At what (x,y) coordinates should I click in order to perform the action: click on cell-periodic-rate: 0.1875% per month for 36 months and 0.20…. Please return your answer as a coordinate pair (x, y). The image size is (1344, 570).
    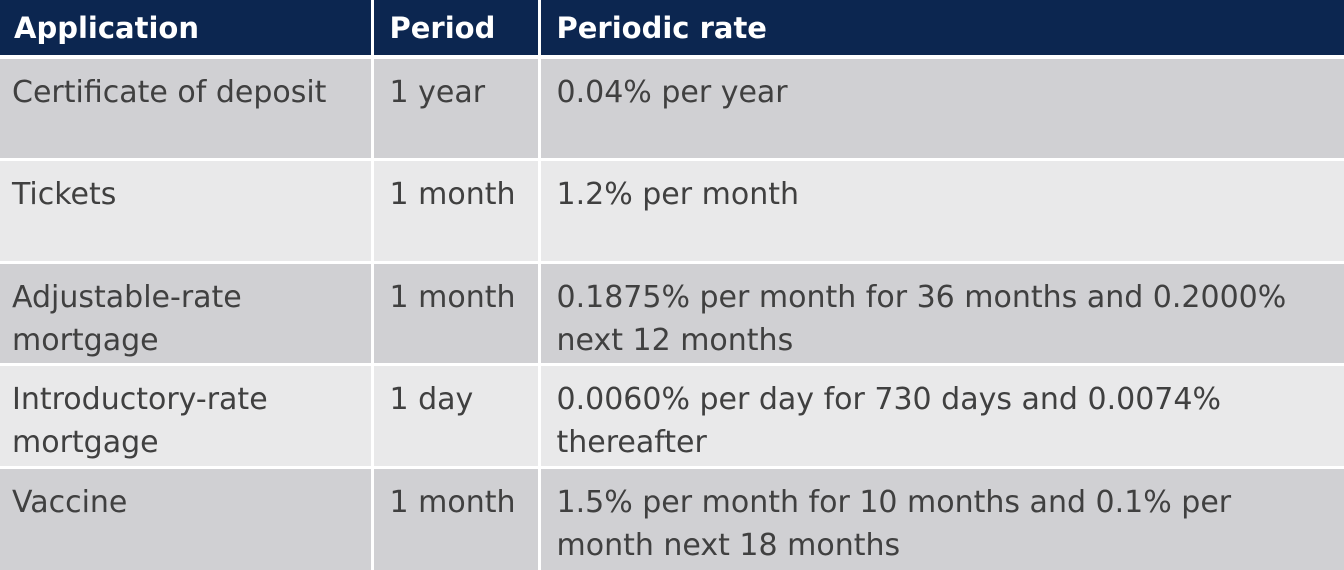
    Looking at the image, I should click on (941, 314).